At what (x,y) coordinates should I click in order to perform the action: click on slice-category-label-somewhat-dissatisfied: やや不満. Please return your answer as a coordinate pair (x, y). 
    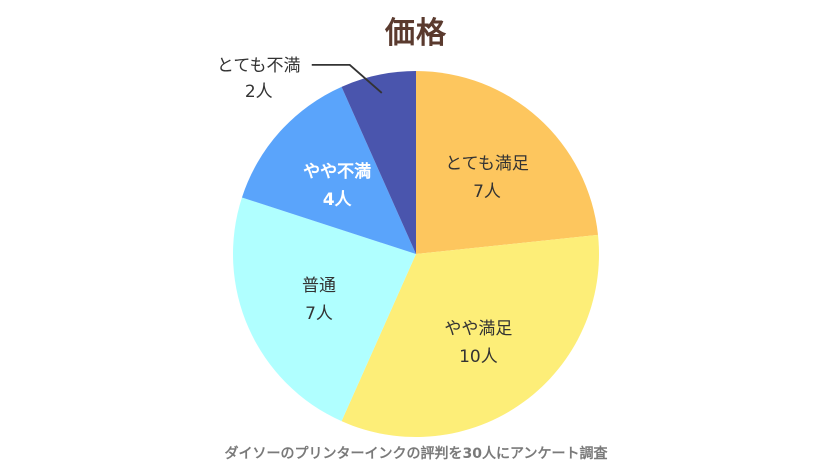
    Looking at the image, I should click on (337, 171).